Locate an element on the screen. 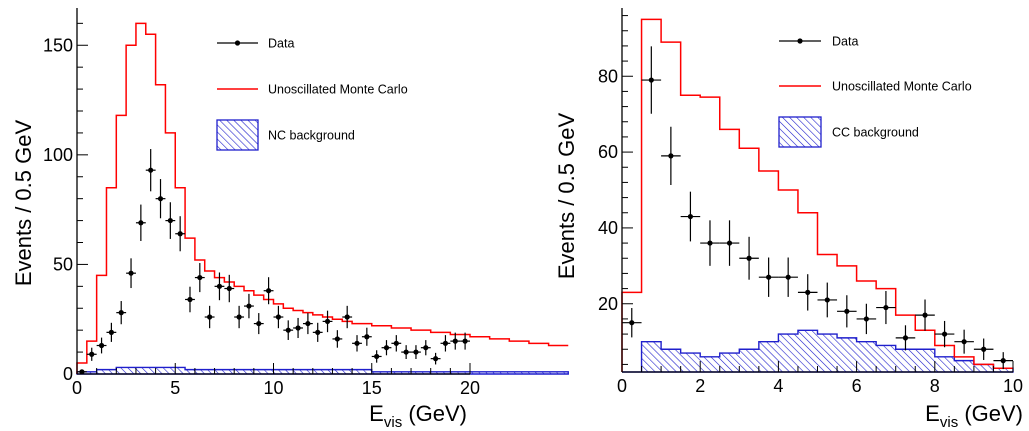 Image resolution: width=1029 pixels, height=431 pixels. x-tick-label: 6 is located at coordinates (857, 386).